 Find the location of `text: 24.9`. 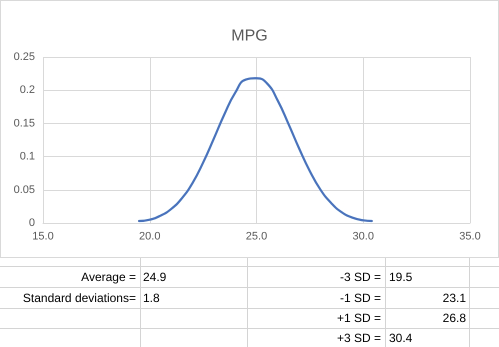

text: 24.9 is located at coordinates (154, 277).